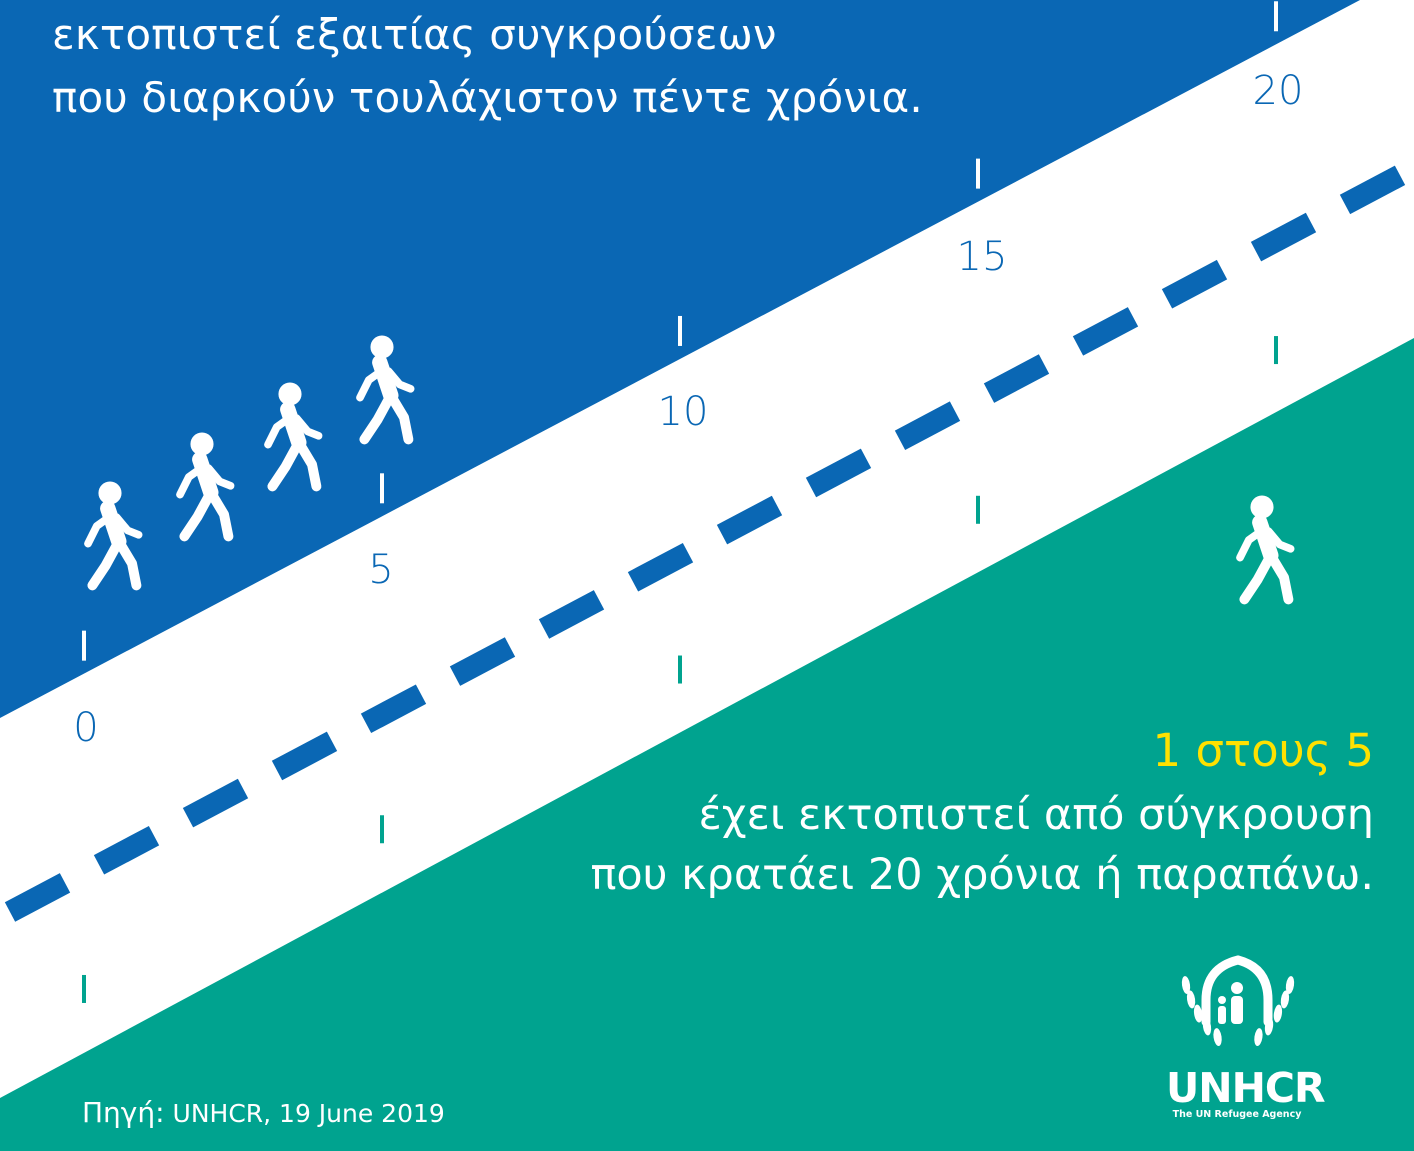 This screenshot has width=1414, height=1151. What do you see at coordinates (982, 875) in the screenshot?
I see `stat-line-2: που κρατάει 20 χρόνια ή παραπάνω.` at bounding box center [982, 875].